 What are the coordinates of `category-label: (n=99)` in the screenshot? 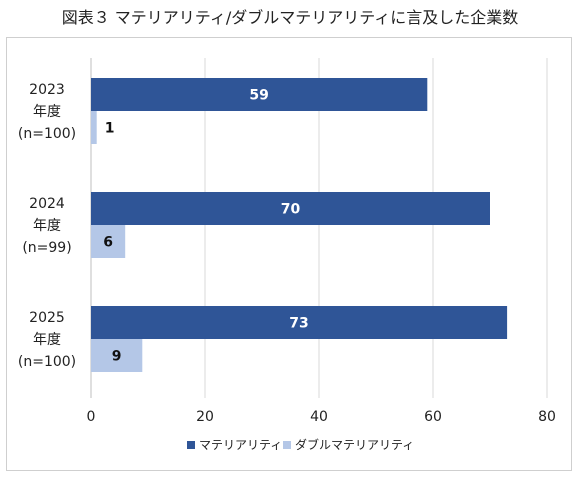 It's located at (46, 248).